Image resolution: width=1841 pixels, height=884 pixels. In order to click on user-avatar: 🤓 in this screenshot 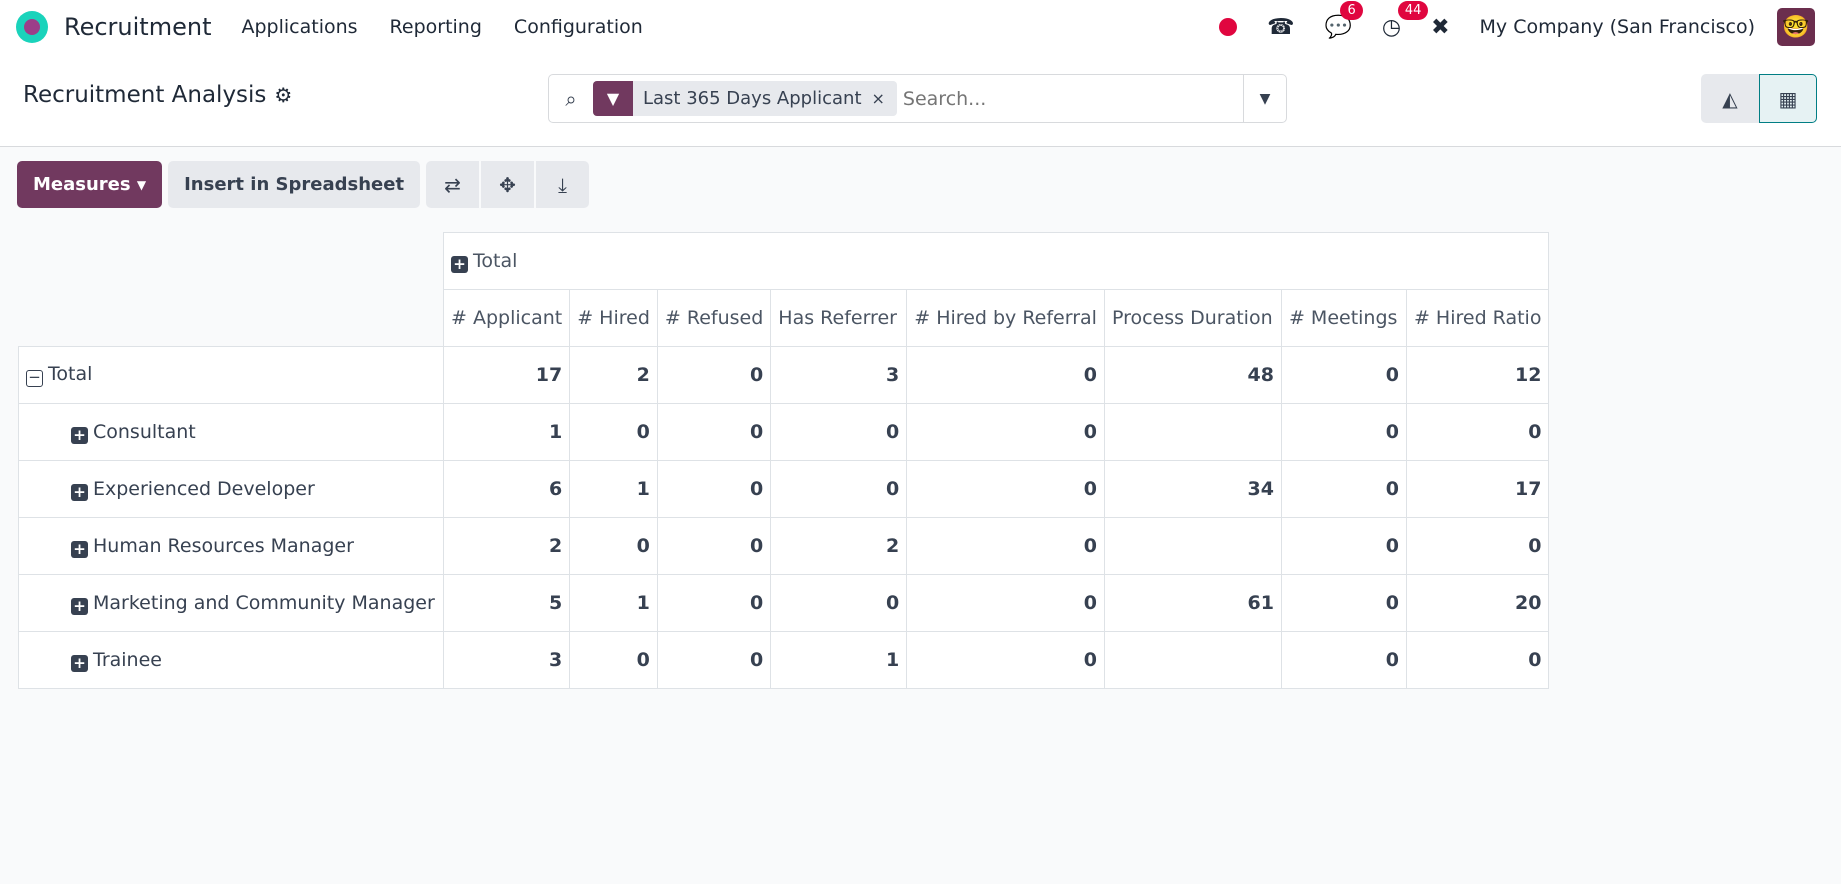, I will do `click(1796, 27)`.